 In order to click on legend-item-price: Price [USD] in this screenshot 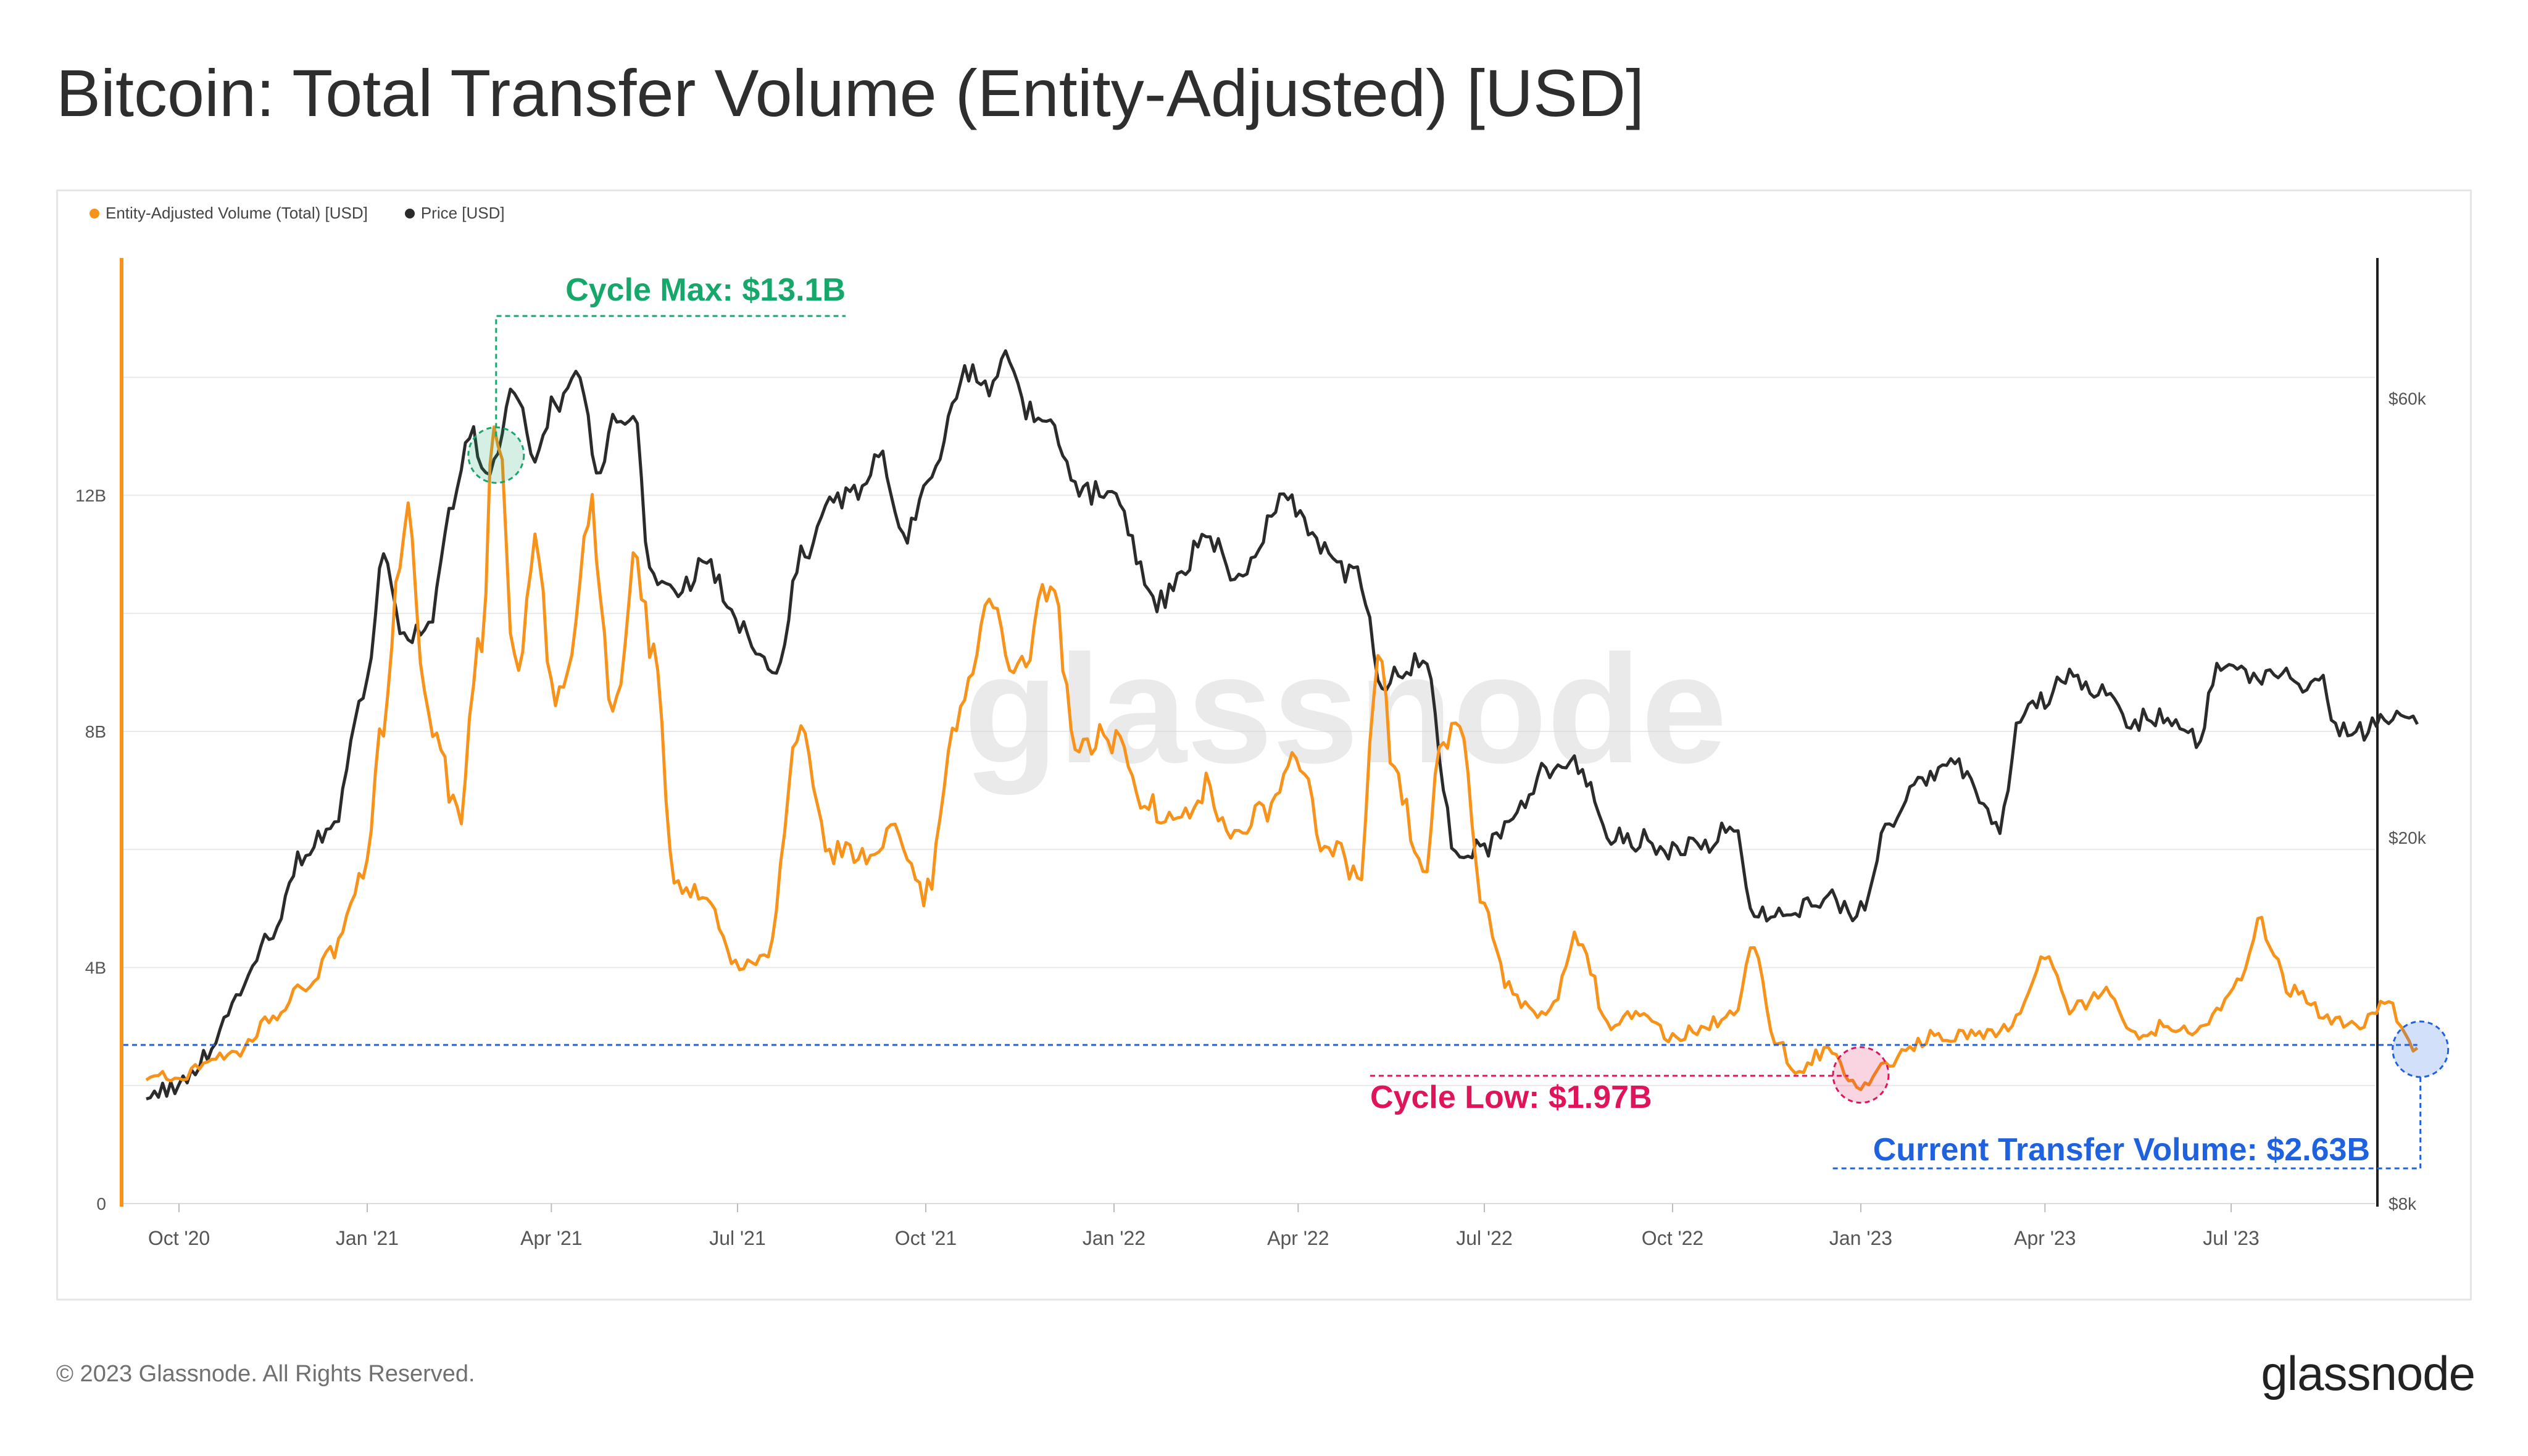, I will do `click(454, 213)`.